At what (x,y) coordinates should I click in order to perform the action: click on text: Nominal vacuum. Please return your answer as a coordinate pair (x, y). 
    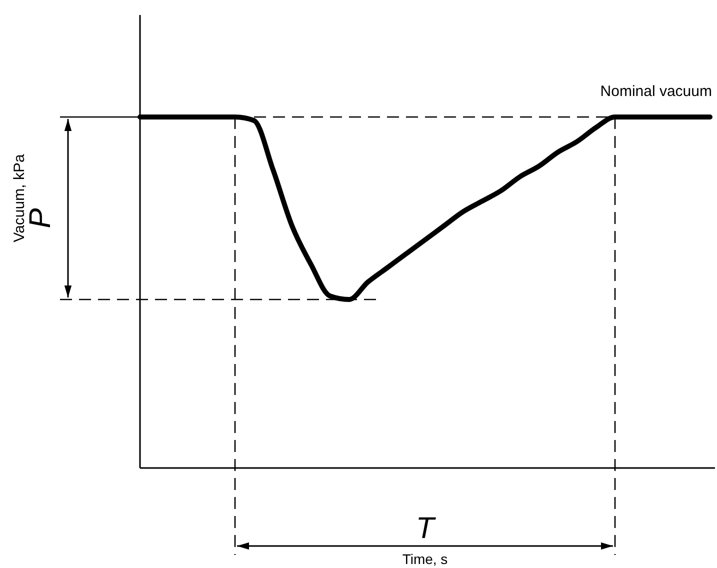
    Looking at the image, I should click on (656, 91).